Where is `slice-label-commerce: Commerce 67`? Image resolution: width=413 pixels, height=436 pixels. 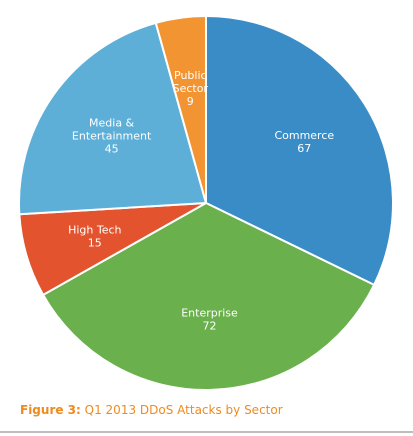 slice-label-commerce: Commerce 67 is located at coordinates (304, 142).